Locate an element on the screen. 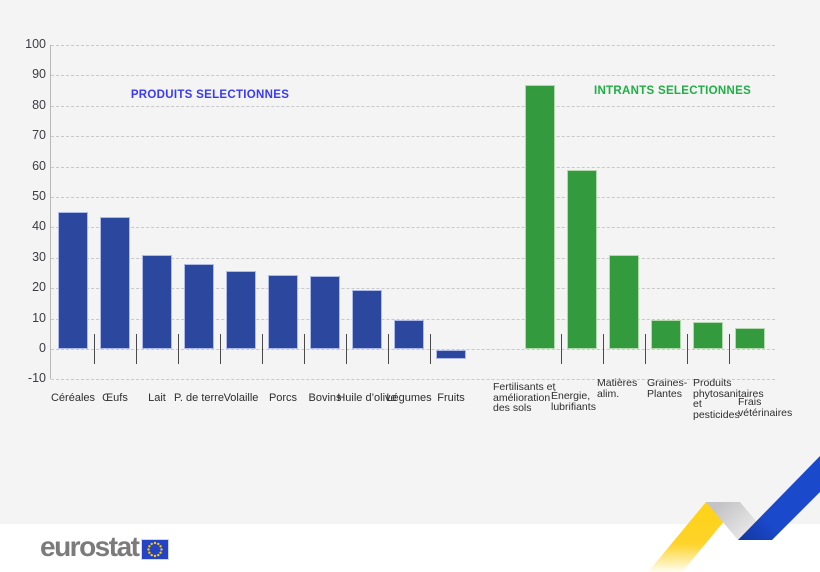 The image size is (820, 572). eurostat-logo: eurostat is located at coordinates (105, 546).